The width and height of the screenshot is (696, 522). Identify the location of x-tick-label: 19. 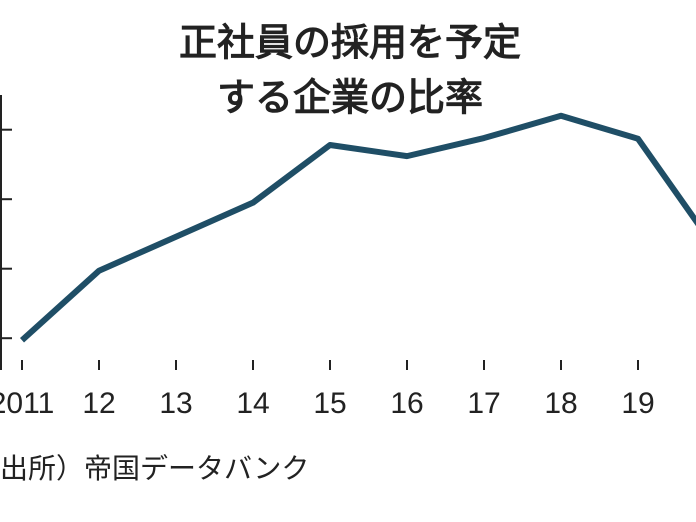
(637, 403).